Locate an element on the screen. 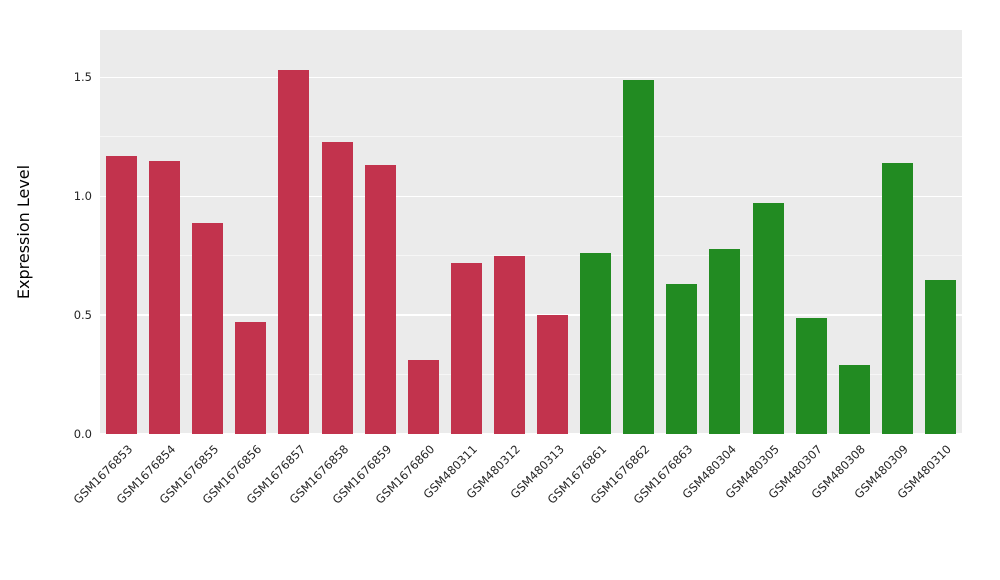 The width and height of the screenshot is (1000, 580). y-tick-label: 1.0 is located at coordinates (82, 195).